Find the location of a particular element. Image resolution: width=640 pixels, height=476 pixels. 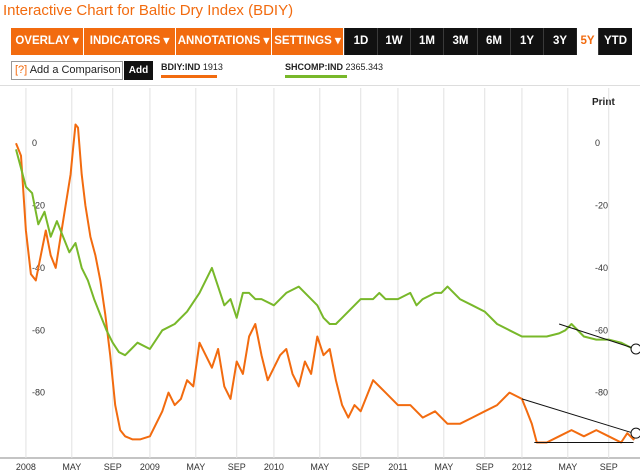

legend-value: 2365.343 is located at coordinates (364, 67).